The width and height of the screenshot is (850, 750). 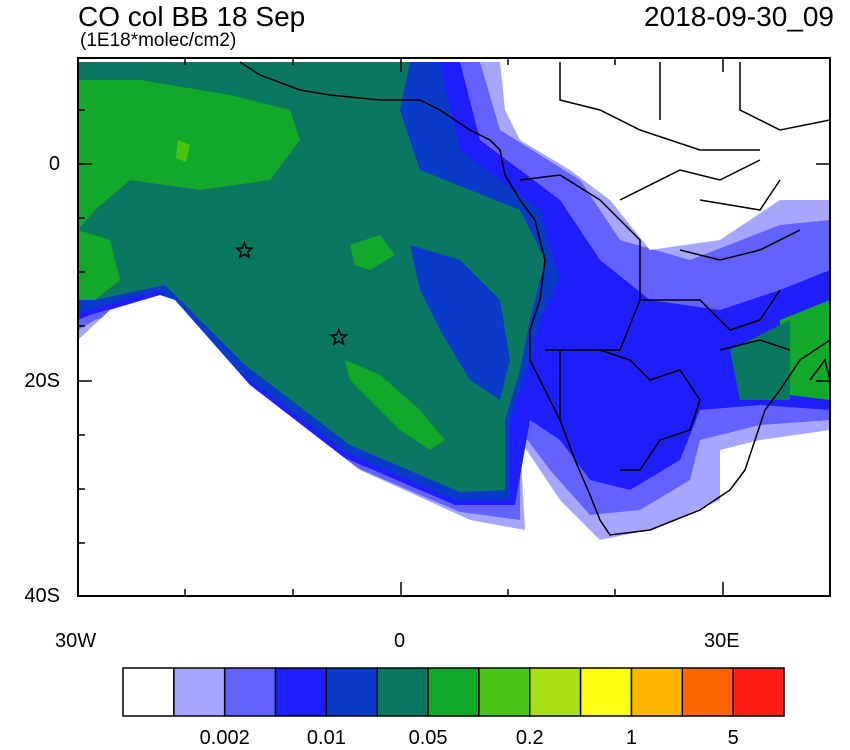 What do you see at coordinates (326, 738) in the screenshot?
I see `colorbar-label: 0.01` at bounding box center [326, 738].